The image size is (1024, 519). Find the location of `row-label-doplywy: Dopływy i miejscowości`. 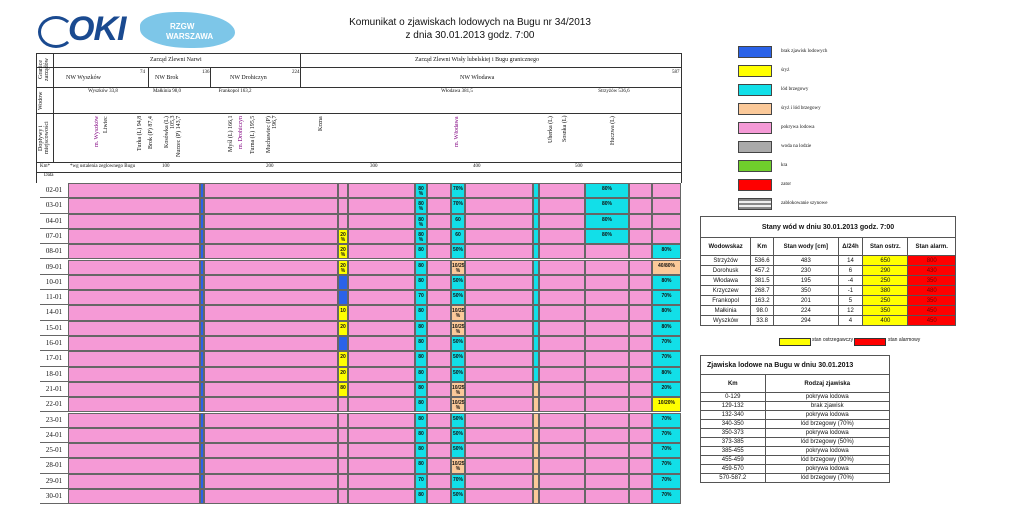

row-label-doplywy: Dopływy i miejscowości is located at coordinates (44, 138).